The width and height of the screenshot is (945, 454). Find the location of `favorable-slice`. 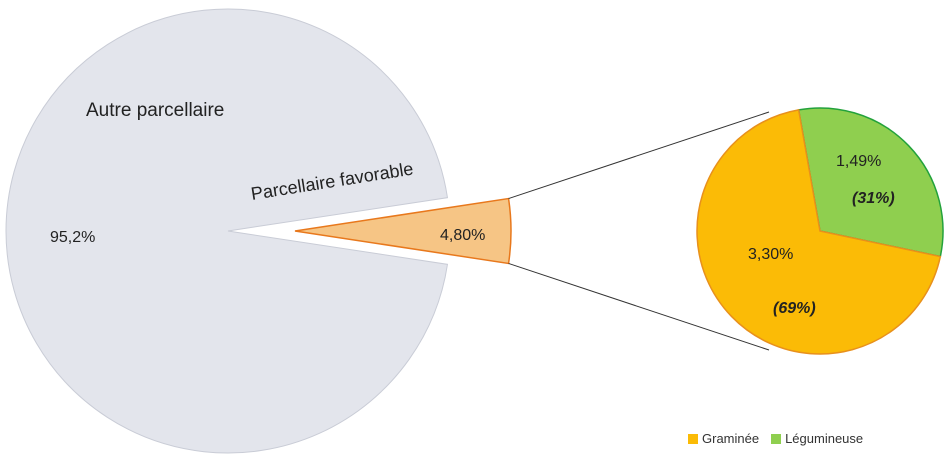

favorable-slice is located at coordinates (403, 231).